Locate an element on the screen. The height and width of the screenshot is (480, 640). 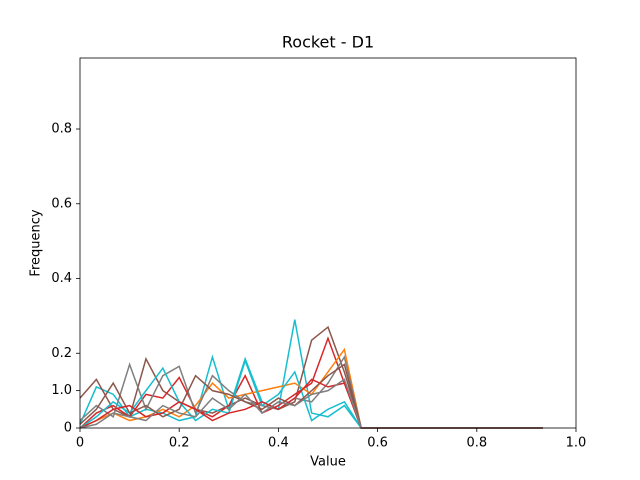
y-tick-label: 0.4 is located at coordinates (61, 278).